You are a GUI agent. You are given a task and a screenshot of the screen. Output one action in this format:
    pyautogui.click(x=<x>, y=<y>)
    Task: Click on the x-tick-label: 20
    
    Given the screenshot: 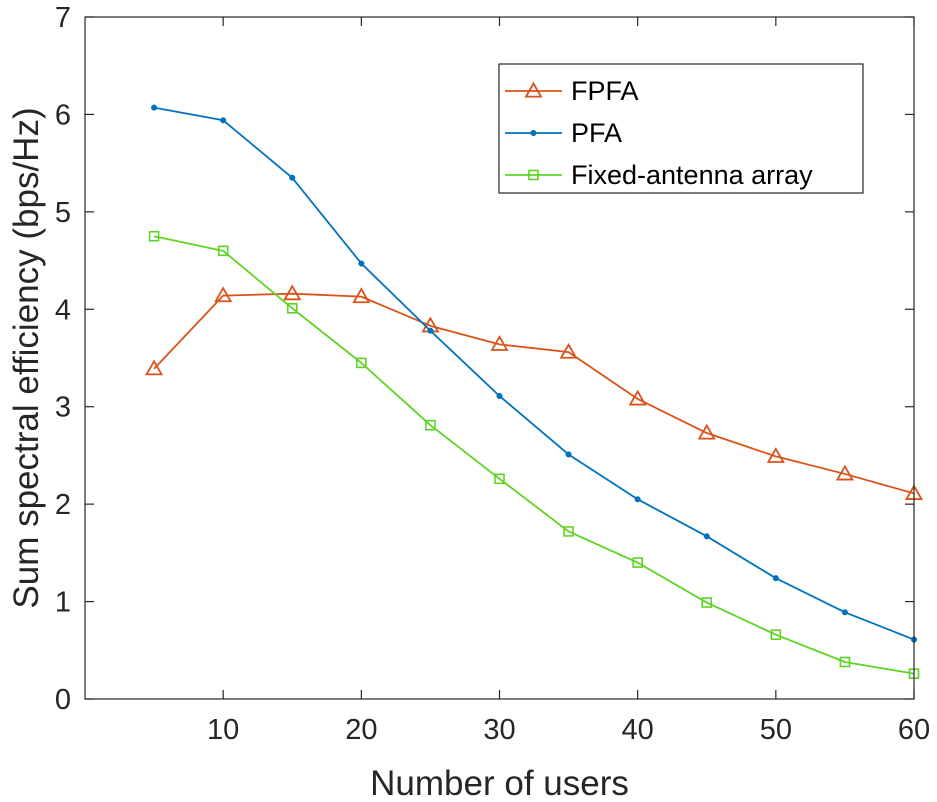 What is the action you would take?
    pyautogui.click(x=361, y=730)
    